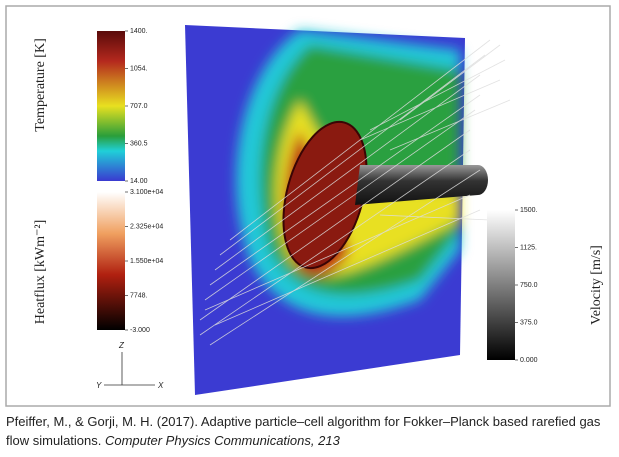 The height and width of the screenshot is (457, 619). I want to click on axis-label: X, so click(160, 385).